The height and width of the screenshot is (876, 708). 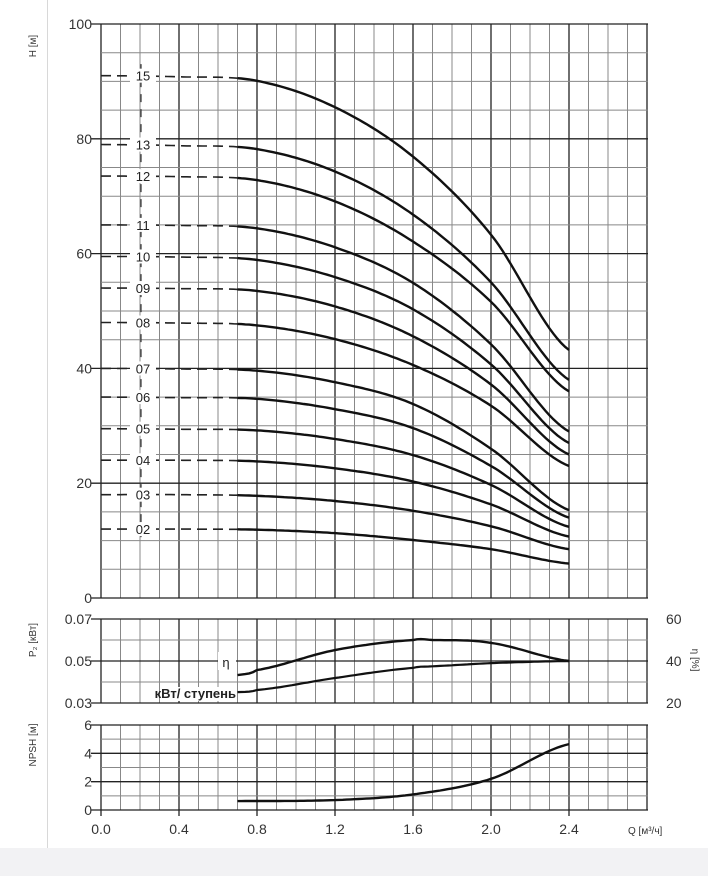 What do you see at coordinates (645, 831) in the screenshot?
I see `q-axis-label: Q [м³/ч]` at bounding box center [645, 831].